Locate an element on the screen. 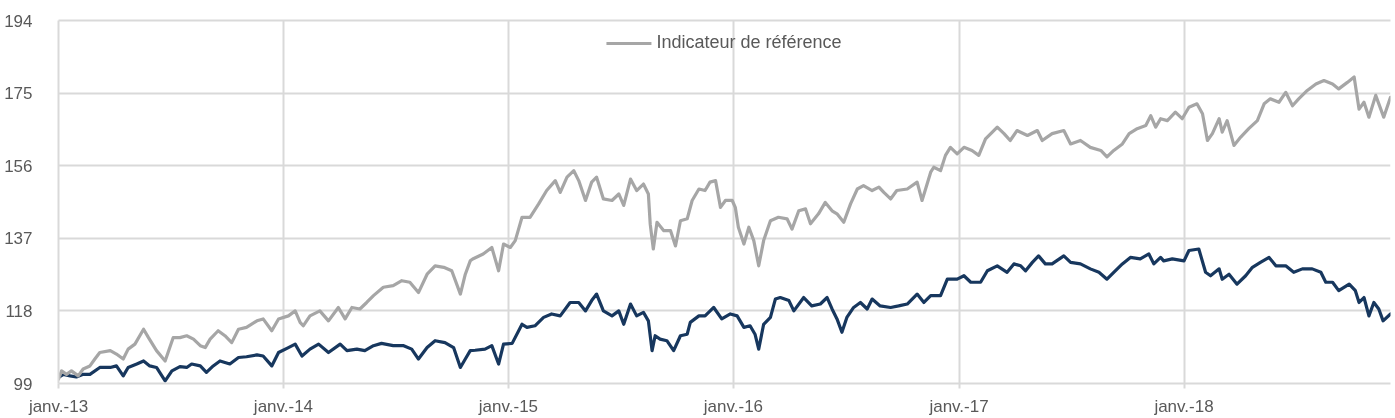 The height and width of the screenshot is (418, 1395). x-tick-label: janv.-17 is located at coordinates (958, 406).